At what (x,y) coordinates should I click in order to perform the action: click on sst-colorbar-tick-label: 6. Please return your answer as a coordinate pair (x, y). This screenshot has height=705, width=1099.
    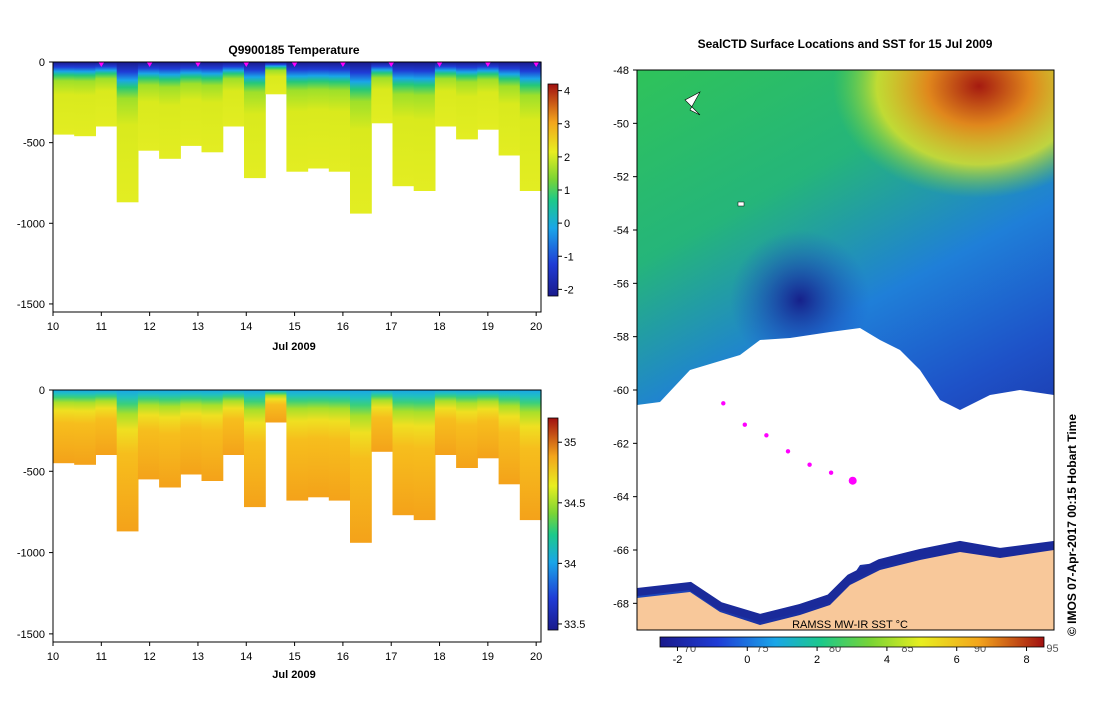
    Looking at the image, I should click on (957, 660).